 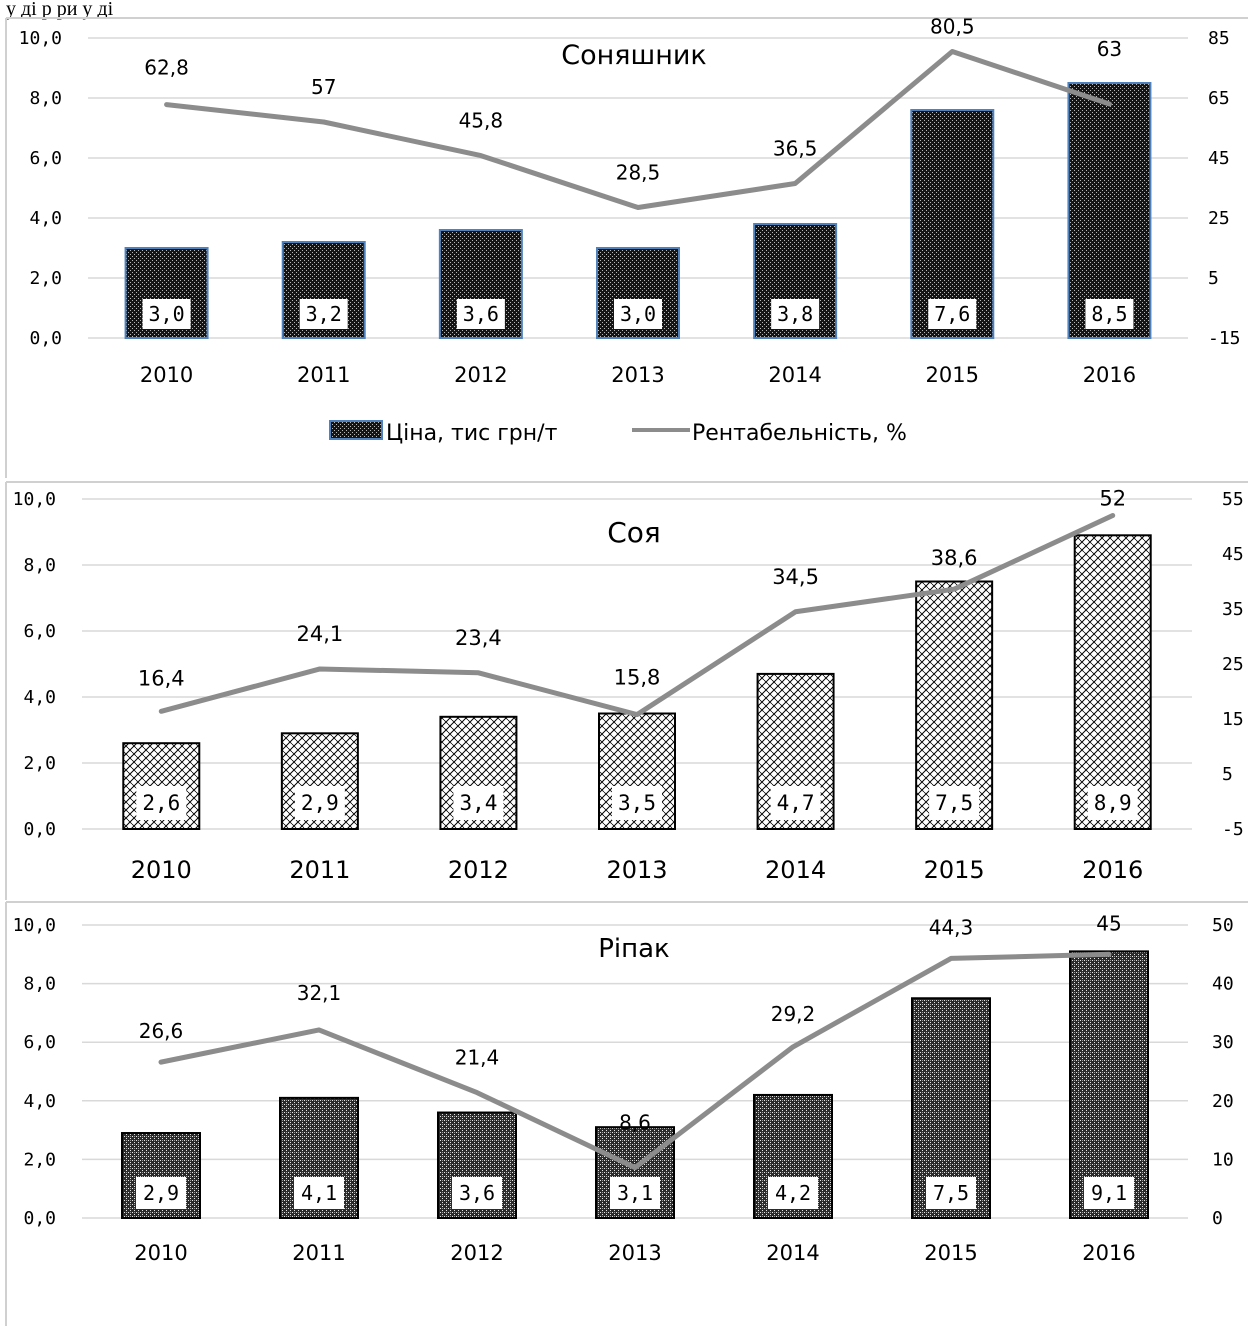 What do you see at coordinates (634, 949) in the screenshot?
I see `chart-title: Ріпак` at bounding box center [634, 949].